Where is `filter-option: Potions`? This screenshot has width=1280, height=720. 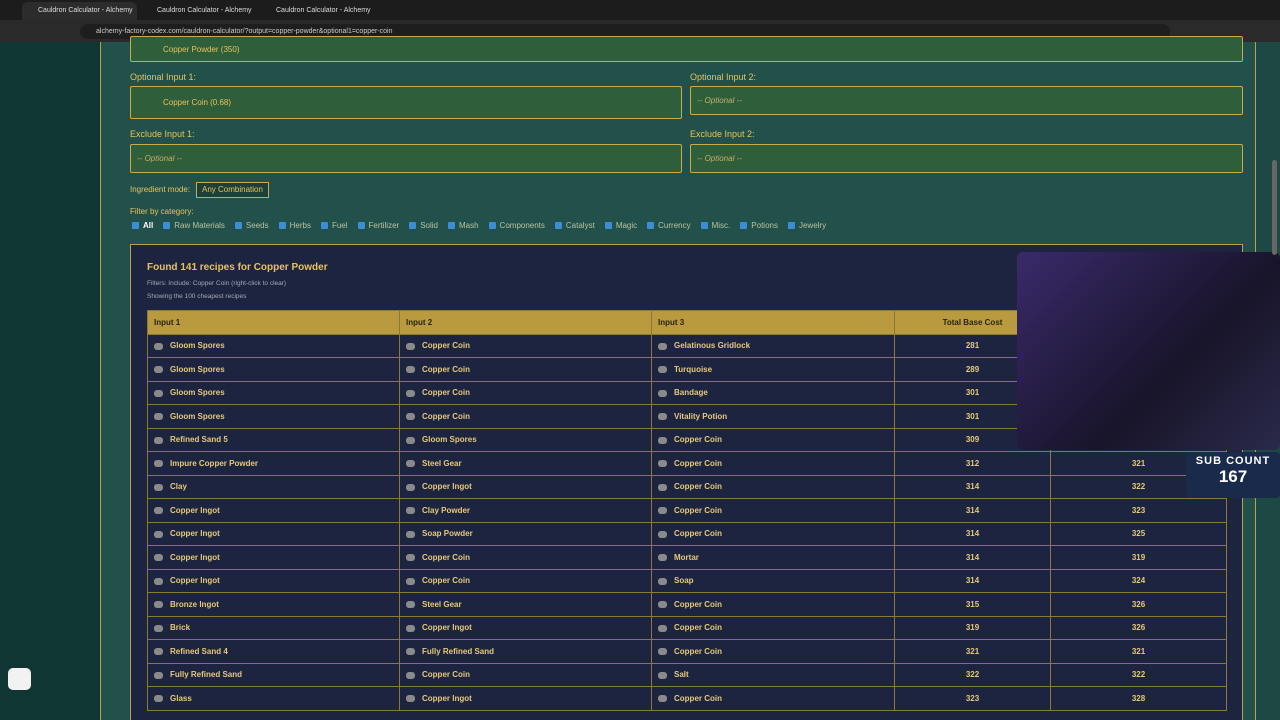
filter-option: Potions is located at coordinates (759, 225).